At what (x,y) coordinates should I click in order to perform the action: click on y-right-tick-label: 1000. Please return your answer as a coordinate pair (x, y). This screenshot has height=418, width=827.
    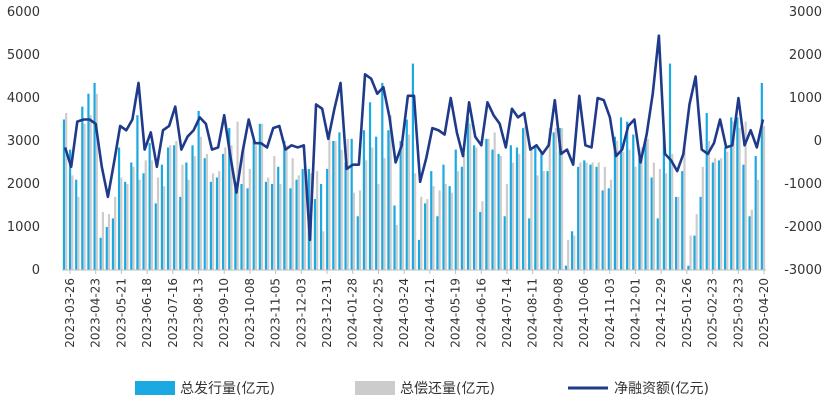
    Looking at the image, I should click on (805, 98).